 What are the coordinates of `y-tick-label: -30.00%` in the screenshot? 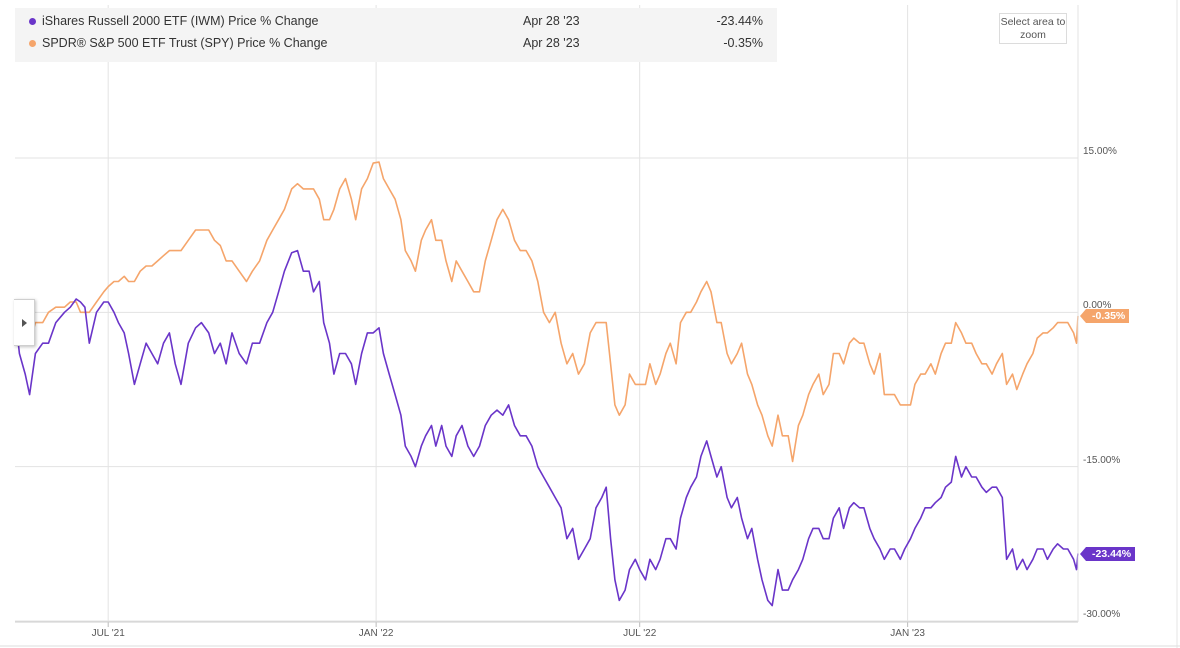 It's located at (1102, 614).